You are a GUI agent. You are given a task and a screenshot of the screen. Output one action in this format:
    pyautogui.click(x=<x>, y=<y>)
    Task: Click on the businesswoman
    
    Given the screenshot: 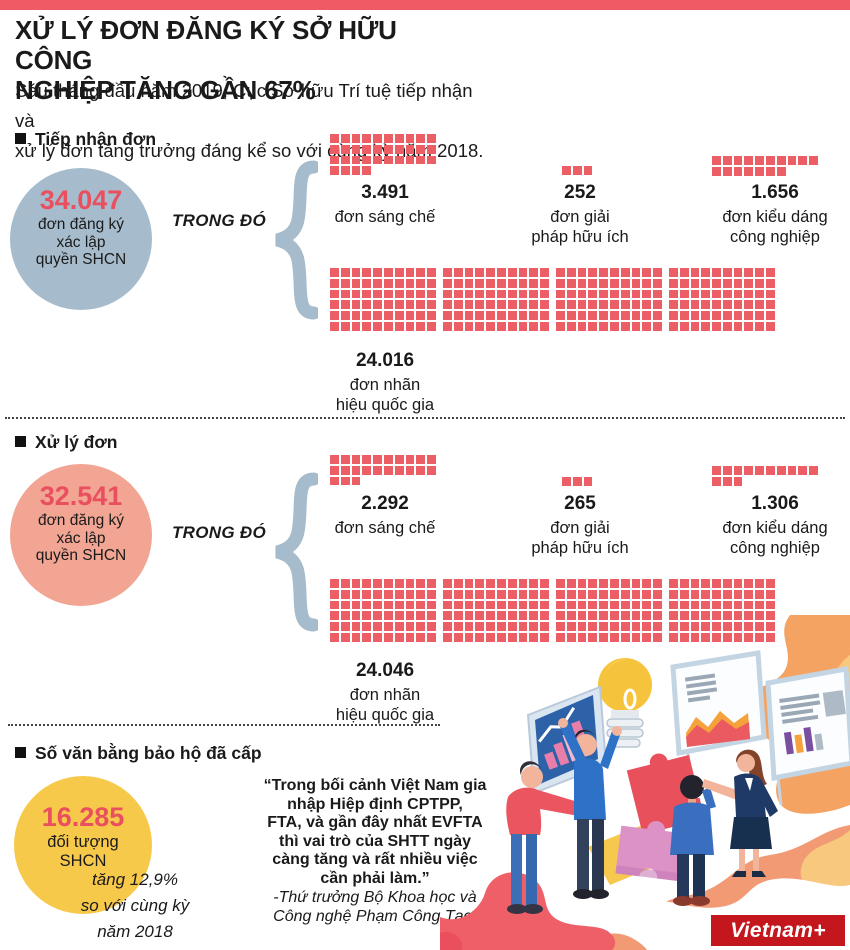 What is the action you would take?
    pyautogui.click(x=740, y=813)
    